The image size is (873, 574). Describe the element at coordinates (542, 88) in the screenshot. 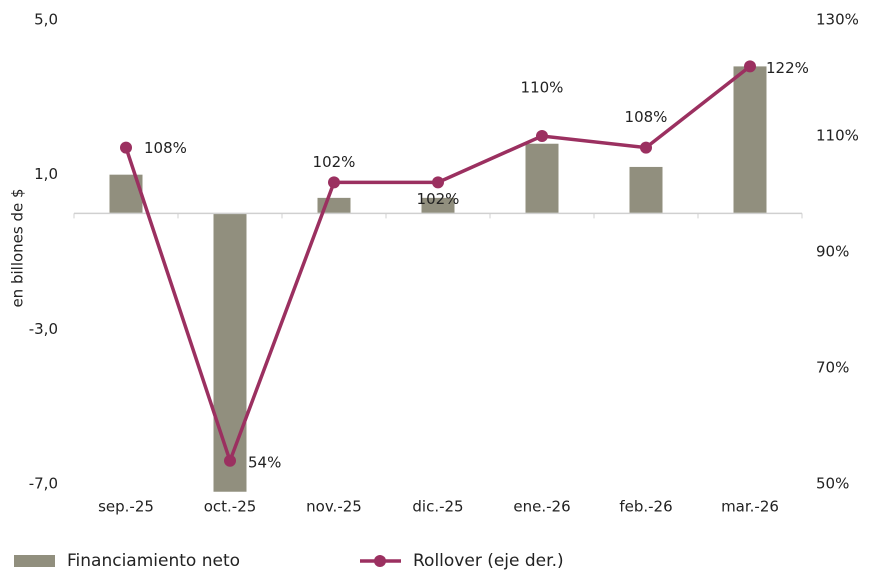

I see `data-label: 110%` at that location.